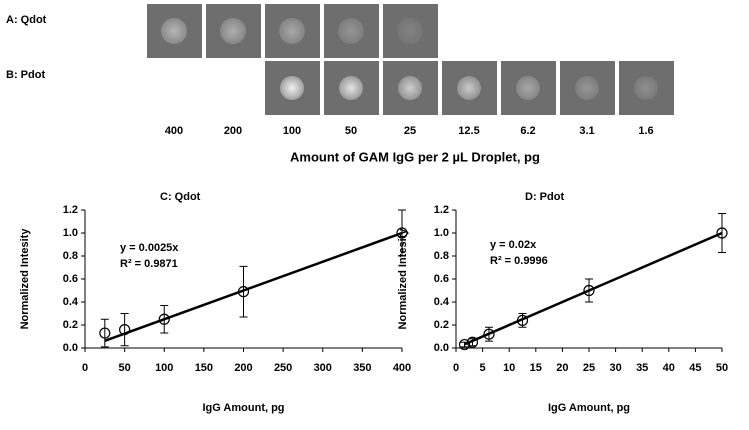  What do you see at coordinates (562, 368) in the screenshot?
I see `x-tick-label: 20` at bounding box center [562, 368].